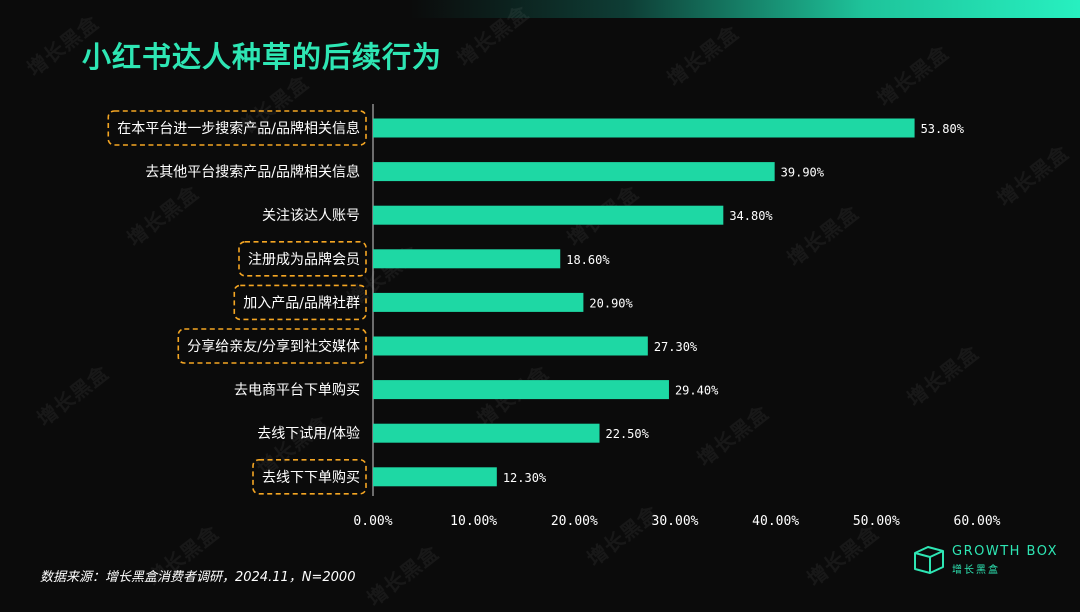 Image resolution: width=1080 pixels, height=612 pixels. I want to click on x-tick-label: 30.00%, so click(675, 521).